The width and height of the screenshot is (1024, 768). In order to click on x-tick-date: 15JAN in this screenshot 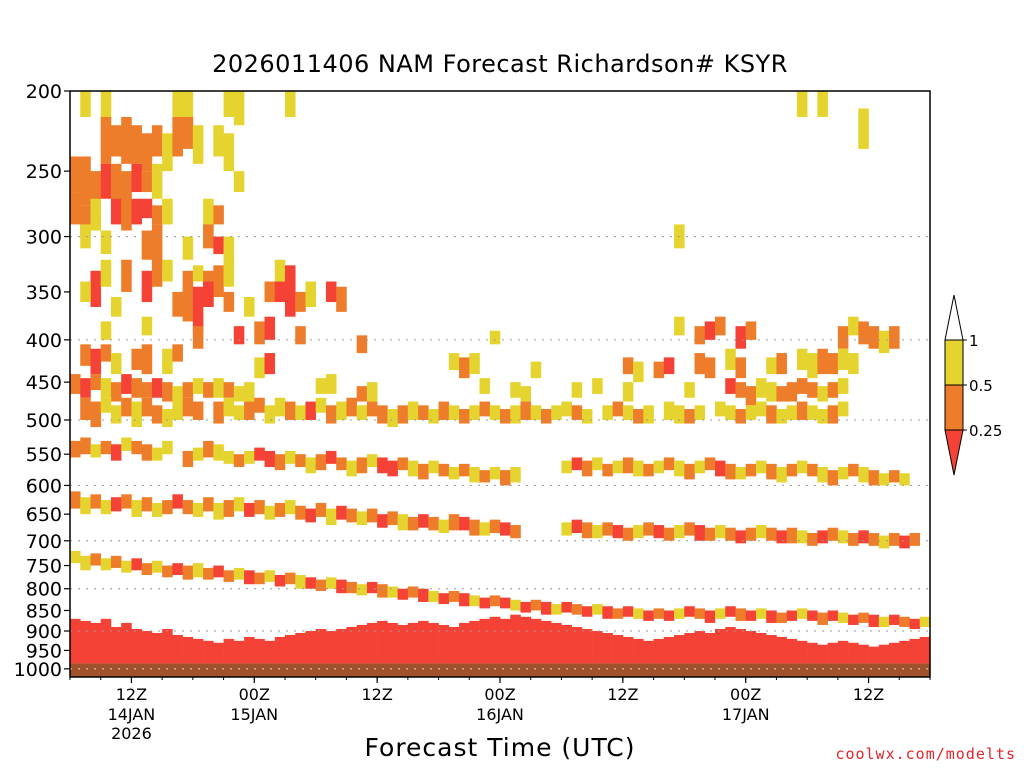, I will do `click(254, 714)`.